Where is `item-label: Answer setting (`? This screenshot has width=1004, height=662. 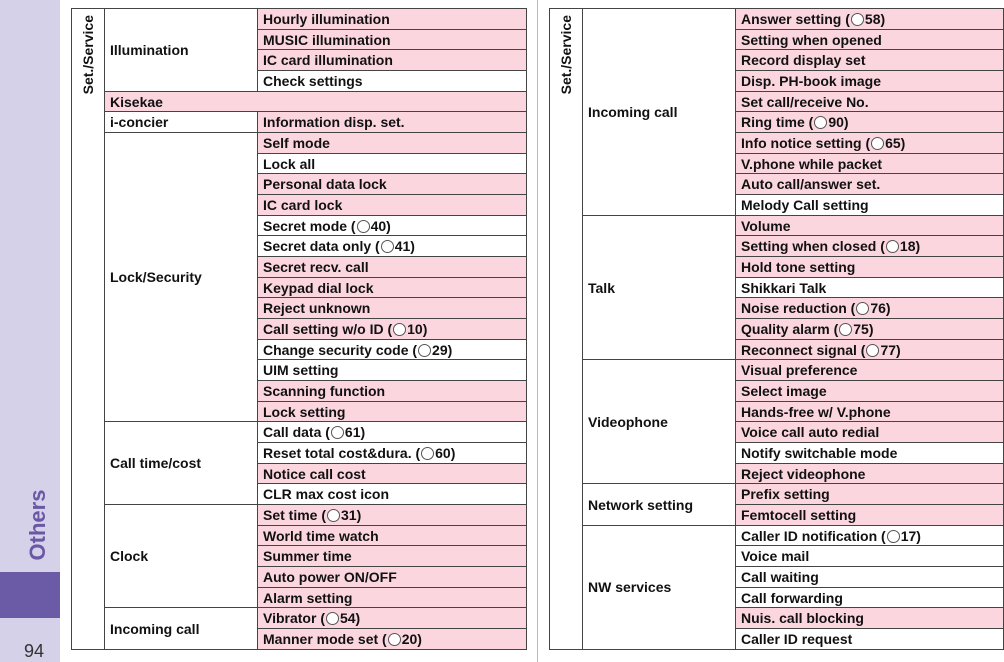
item-label: Answer setting ( is located at coordinates (795, 18).